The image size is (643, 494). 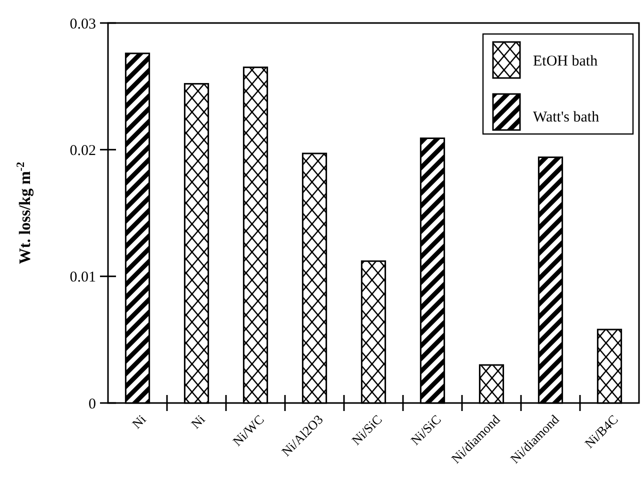 What do you see at coordinates (92, 404) in the screenshot?
I see `y-tick-label: 0` at bounding box center [92, 404].